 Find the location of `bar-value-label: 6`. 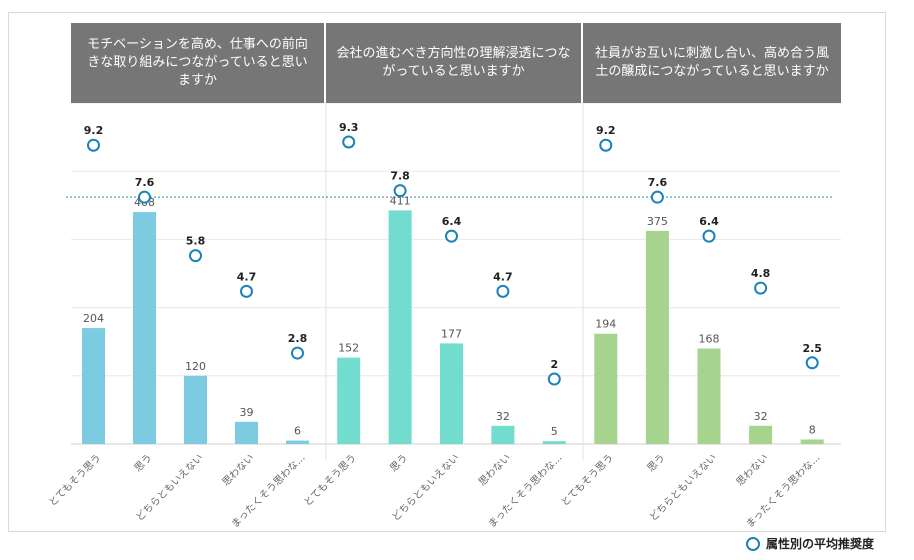

bar-value-label: 6 is located at coordinates (297, 431).